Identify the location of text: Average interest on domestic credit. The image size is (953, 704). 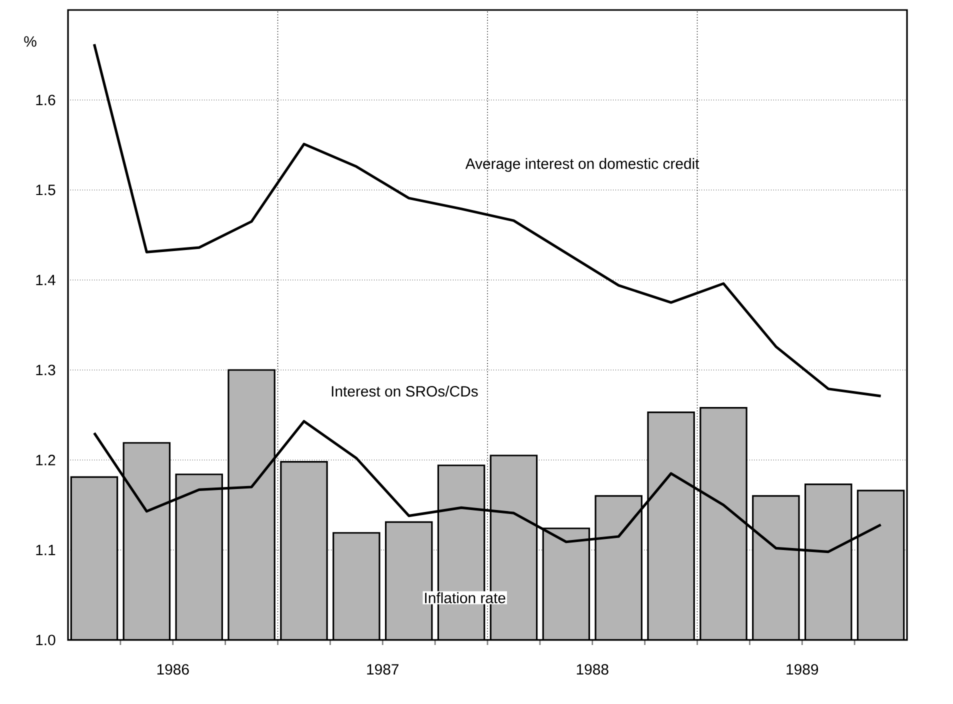
(582, 165).